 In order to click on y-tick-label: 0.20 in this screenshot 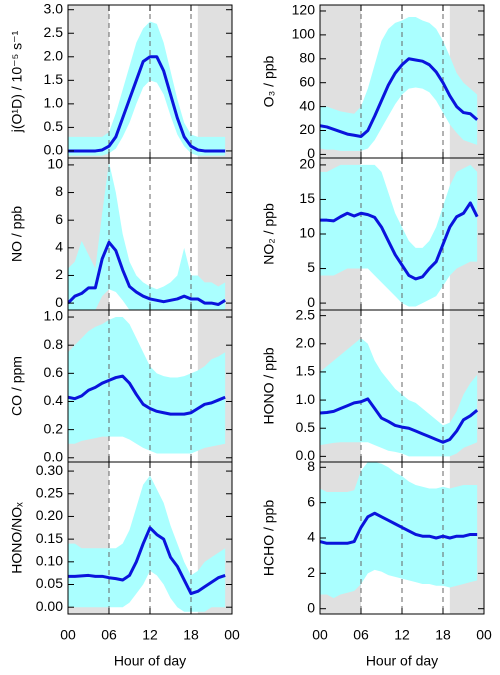, I will do `click(49, 515)`.